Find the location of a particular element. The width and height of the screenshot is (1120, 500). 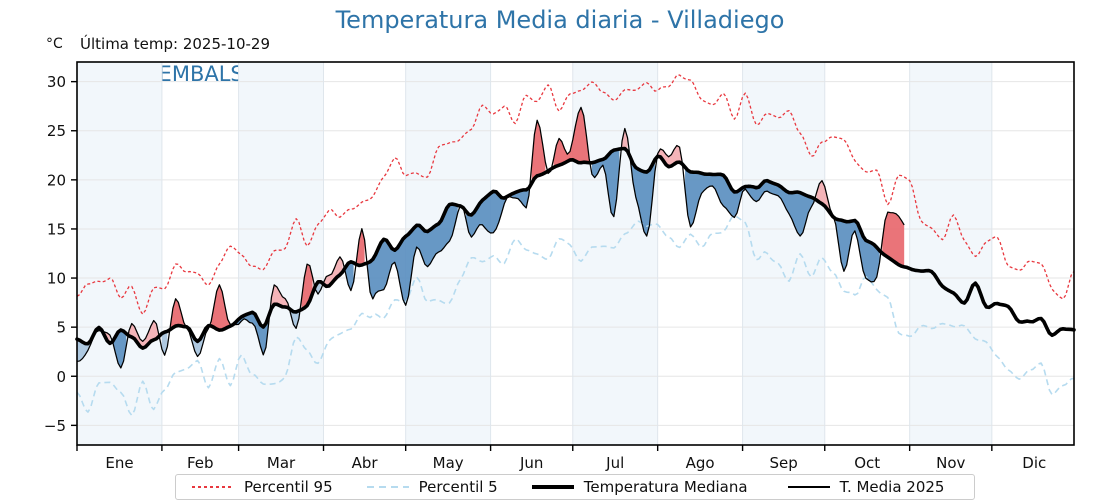

x-tick-label-ago: Ago is located at coordinates (700, 463).